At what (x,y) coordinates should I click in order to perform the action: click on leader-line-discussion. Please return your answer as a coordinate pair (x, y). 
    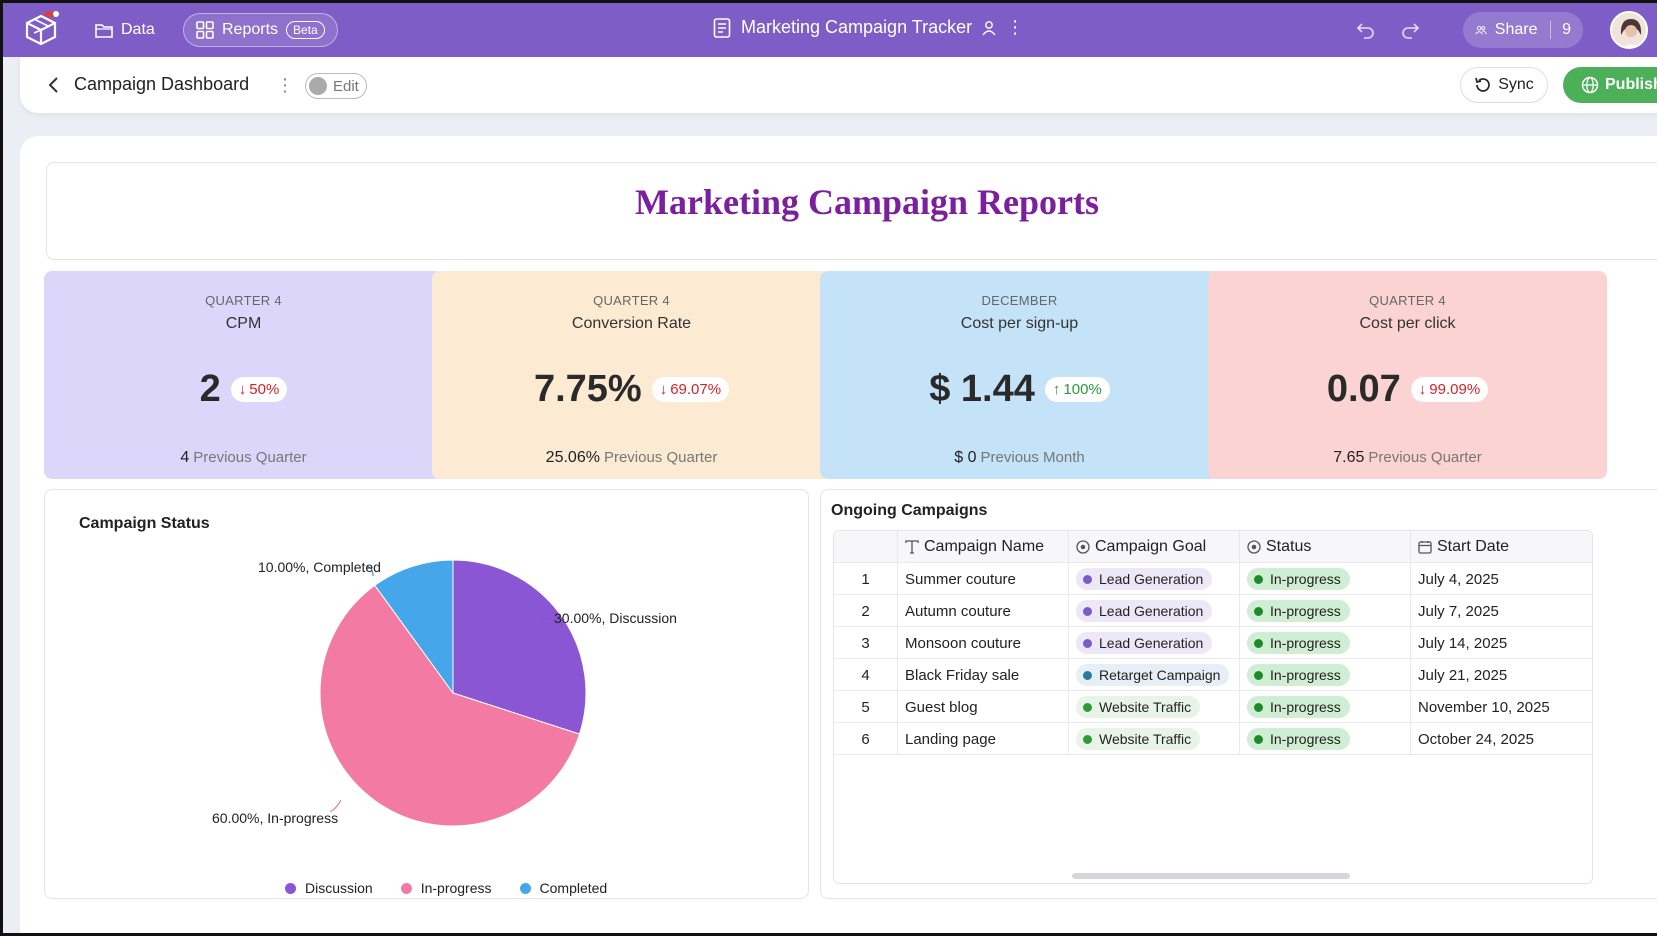
    Looking at the image, I should click on (543, 624).